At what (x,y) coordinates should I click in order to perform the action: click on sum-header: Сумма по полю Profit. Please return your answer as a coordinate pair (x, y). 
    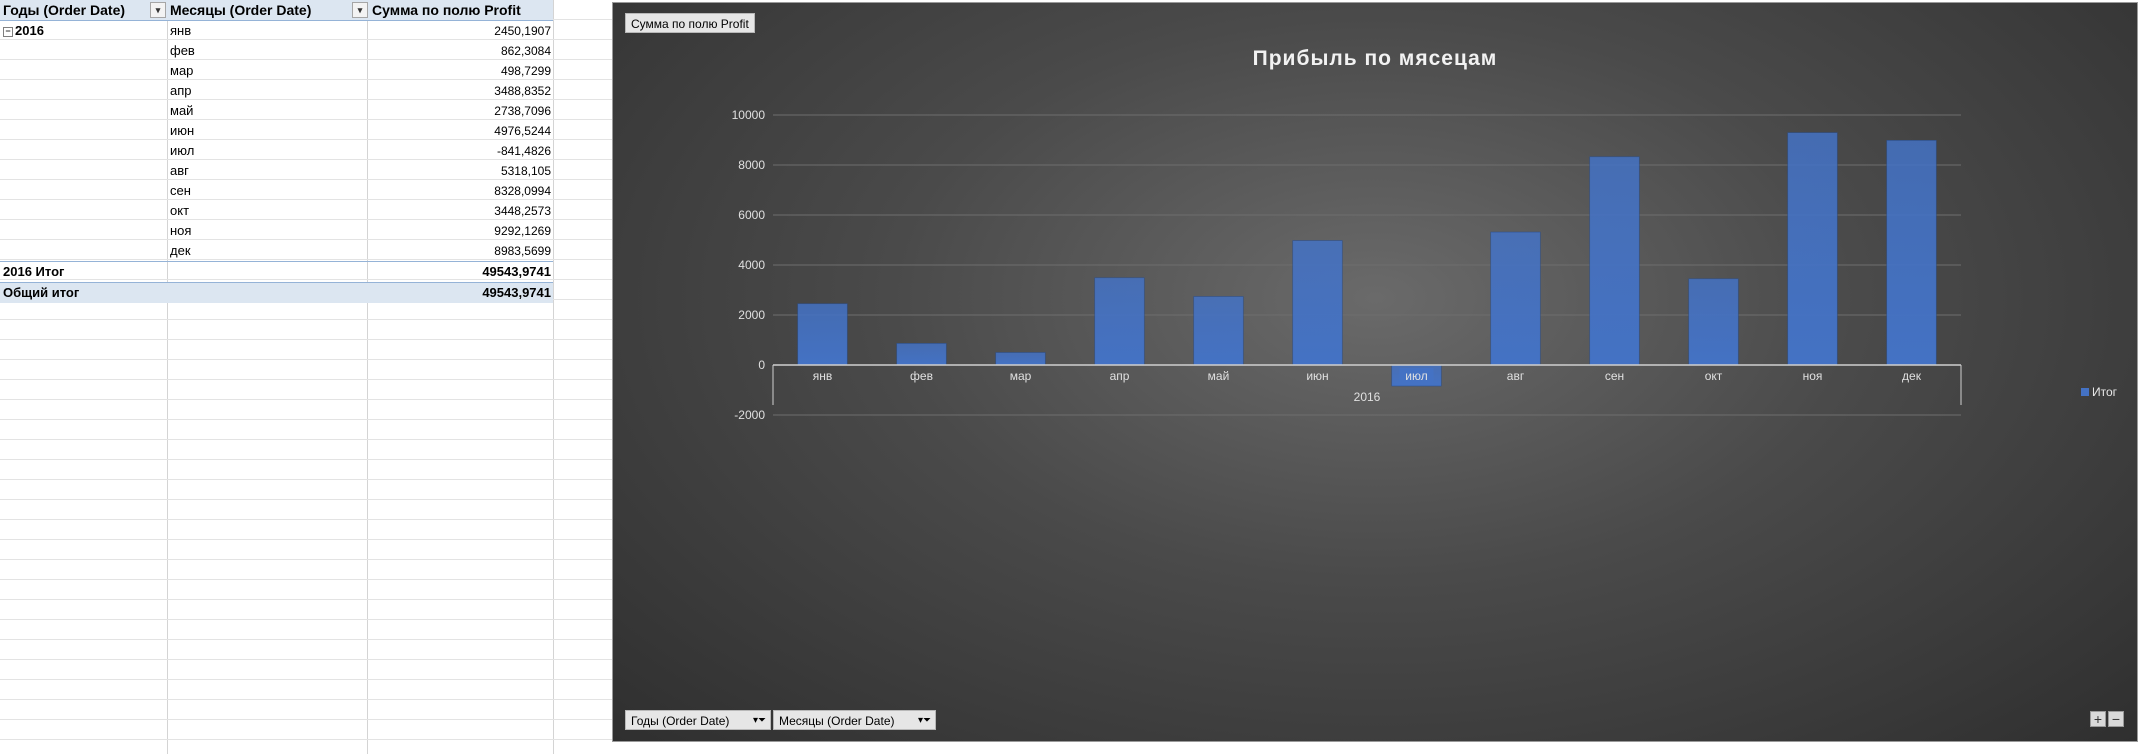
    Looking at the image, I should click on (446, 10).